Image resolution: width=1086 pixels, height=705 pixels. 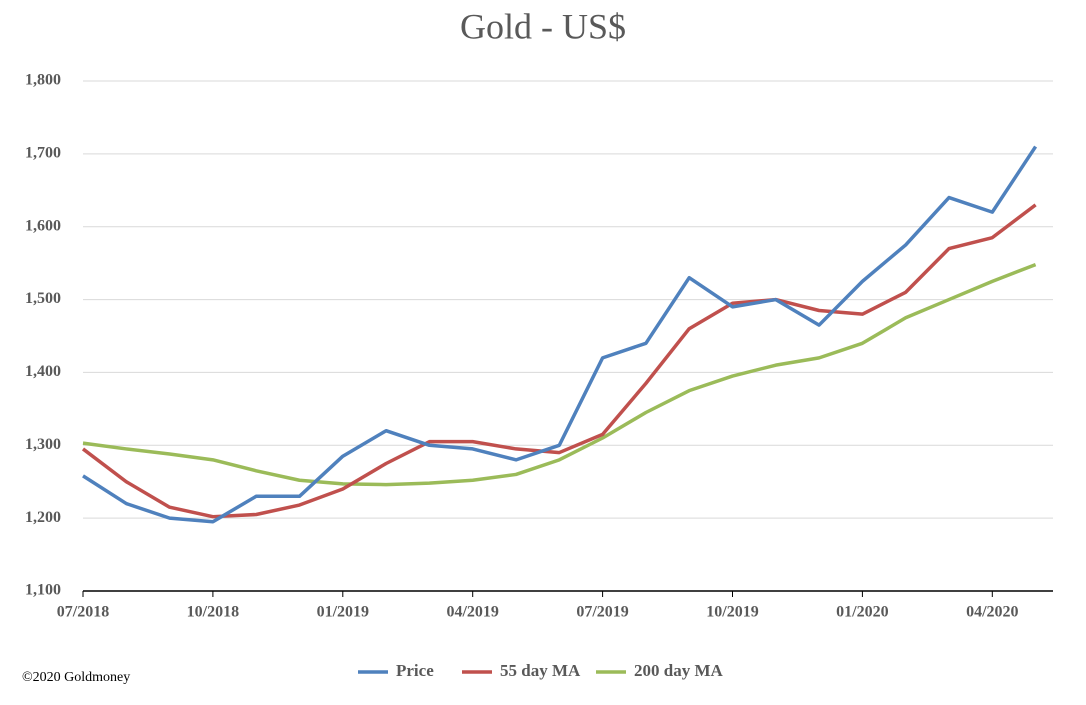 I want to click on y-tick-label: 1,500, so click(x=43, y=298).